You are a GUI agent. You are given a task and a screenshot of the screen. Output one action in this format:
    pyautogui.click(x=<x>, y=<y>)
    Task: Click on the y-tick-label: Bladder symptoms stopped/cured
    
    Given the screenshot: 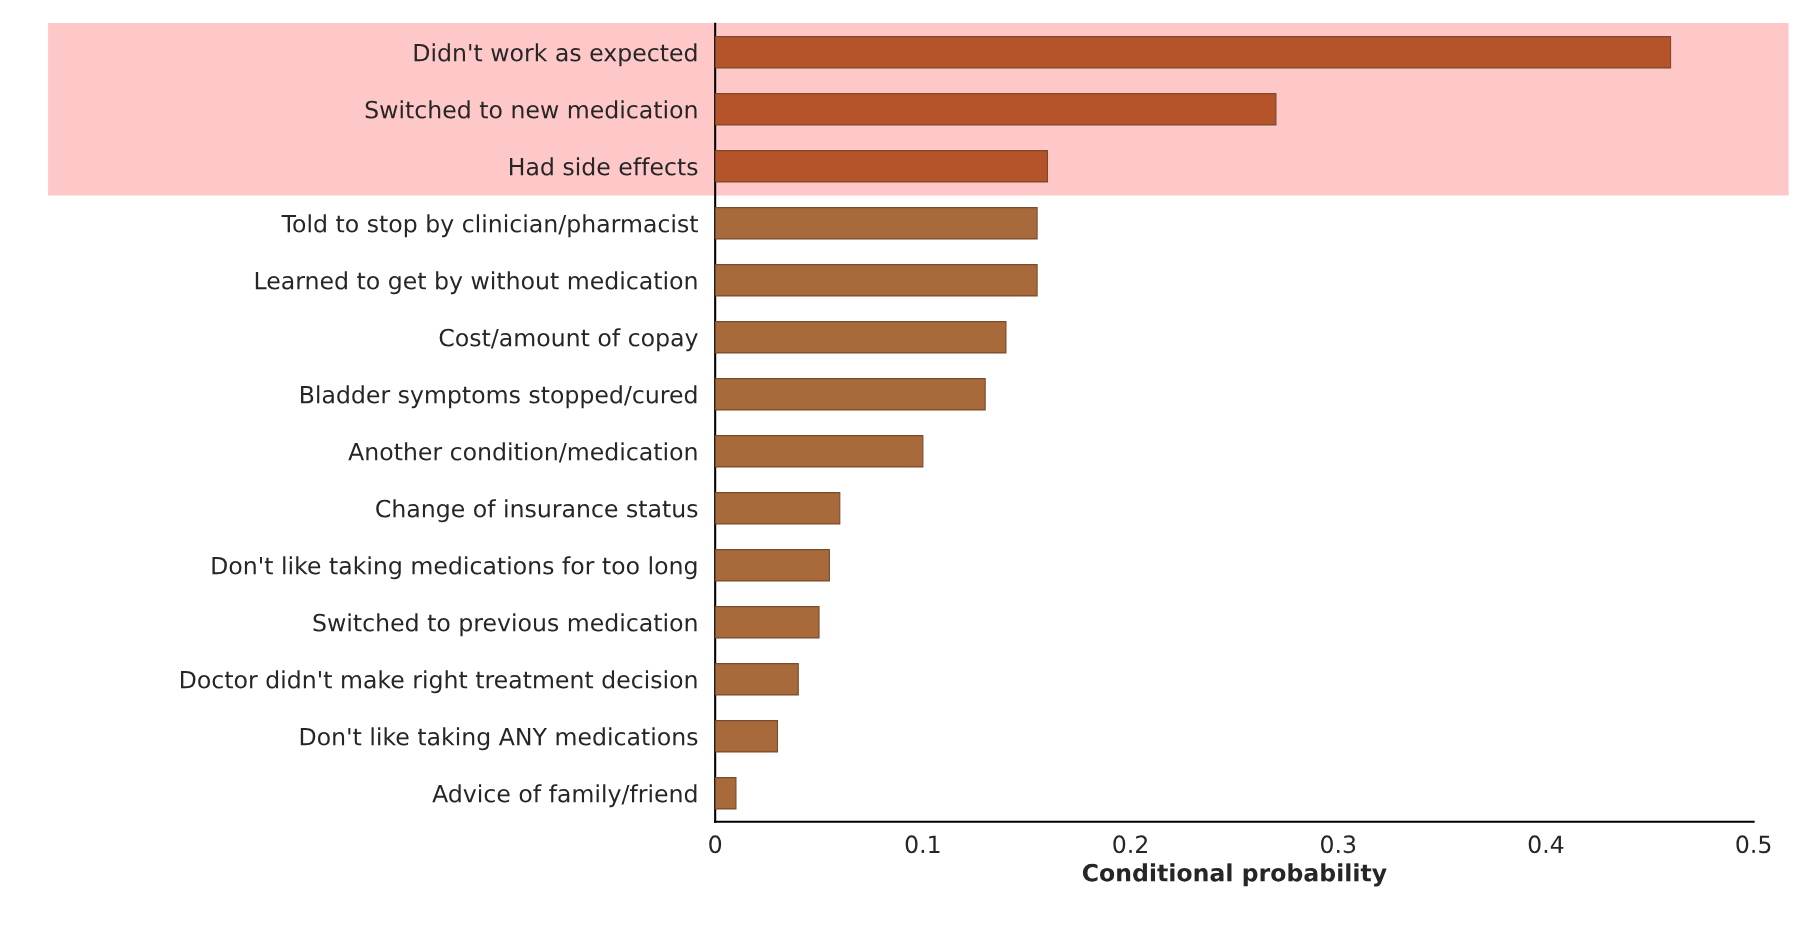 What is the action you would take?
    pyautogui.click(x=499, y=397)
    